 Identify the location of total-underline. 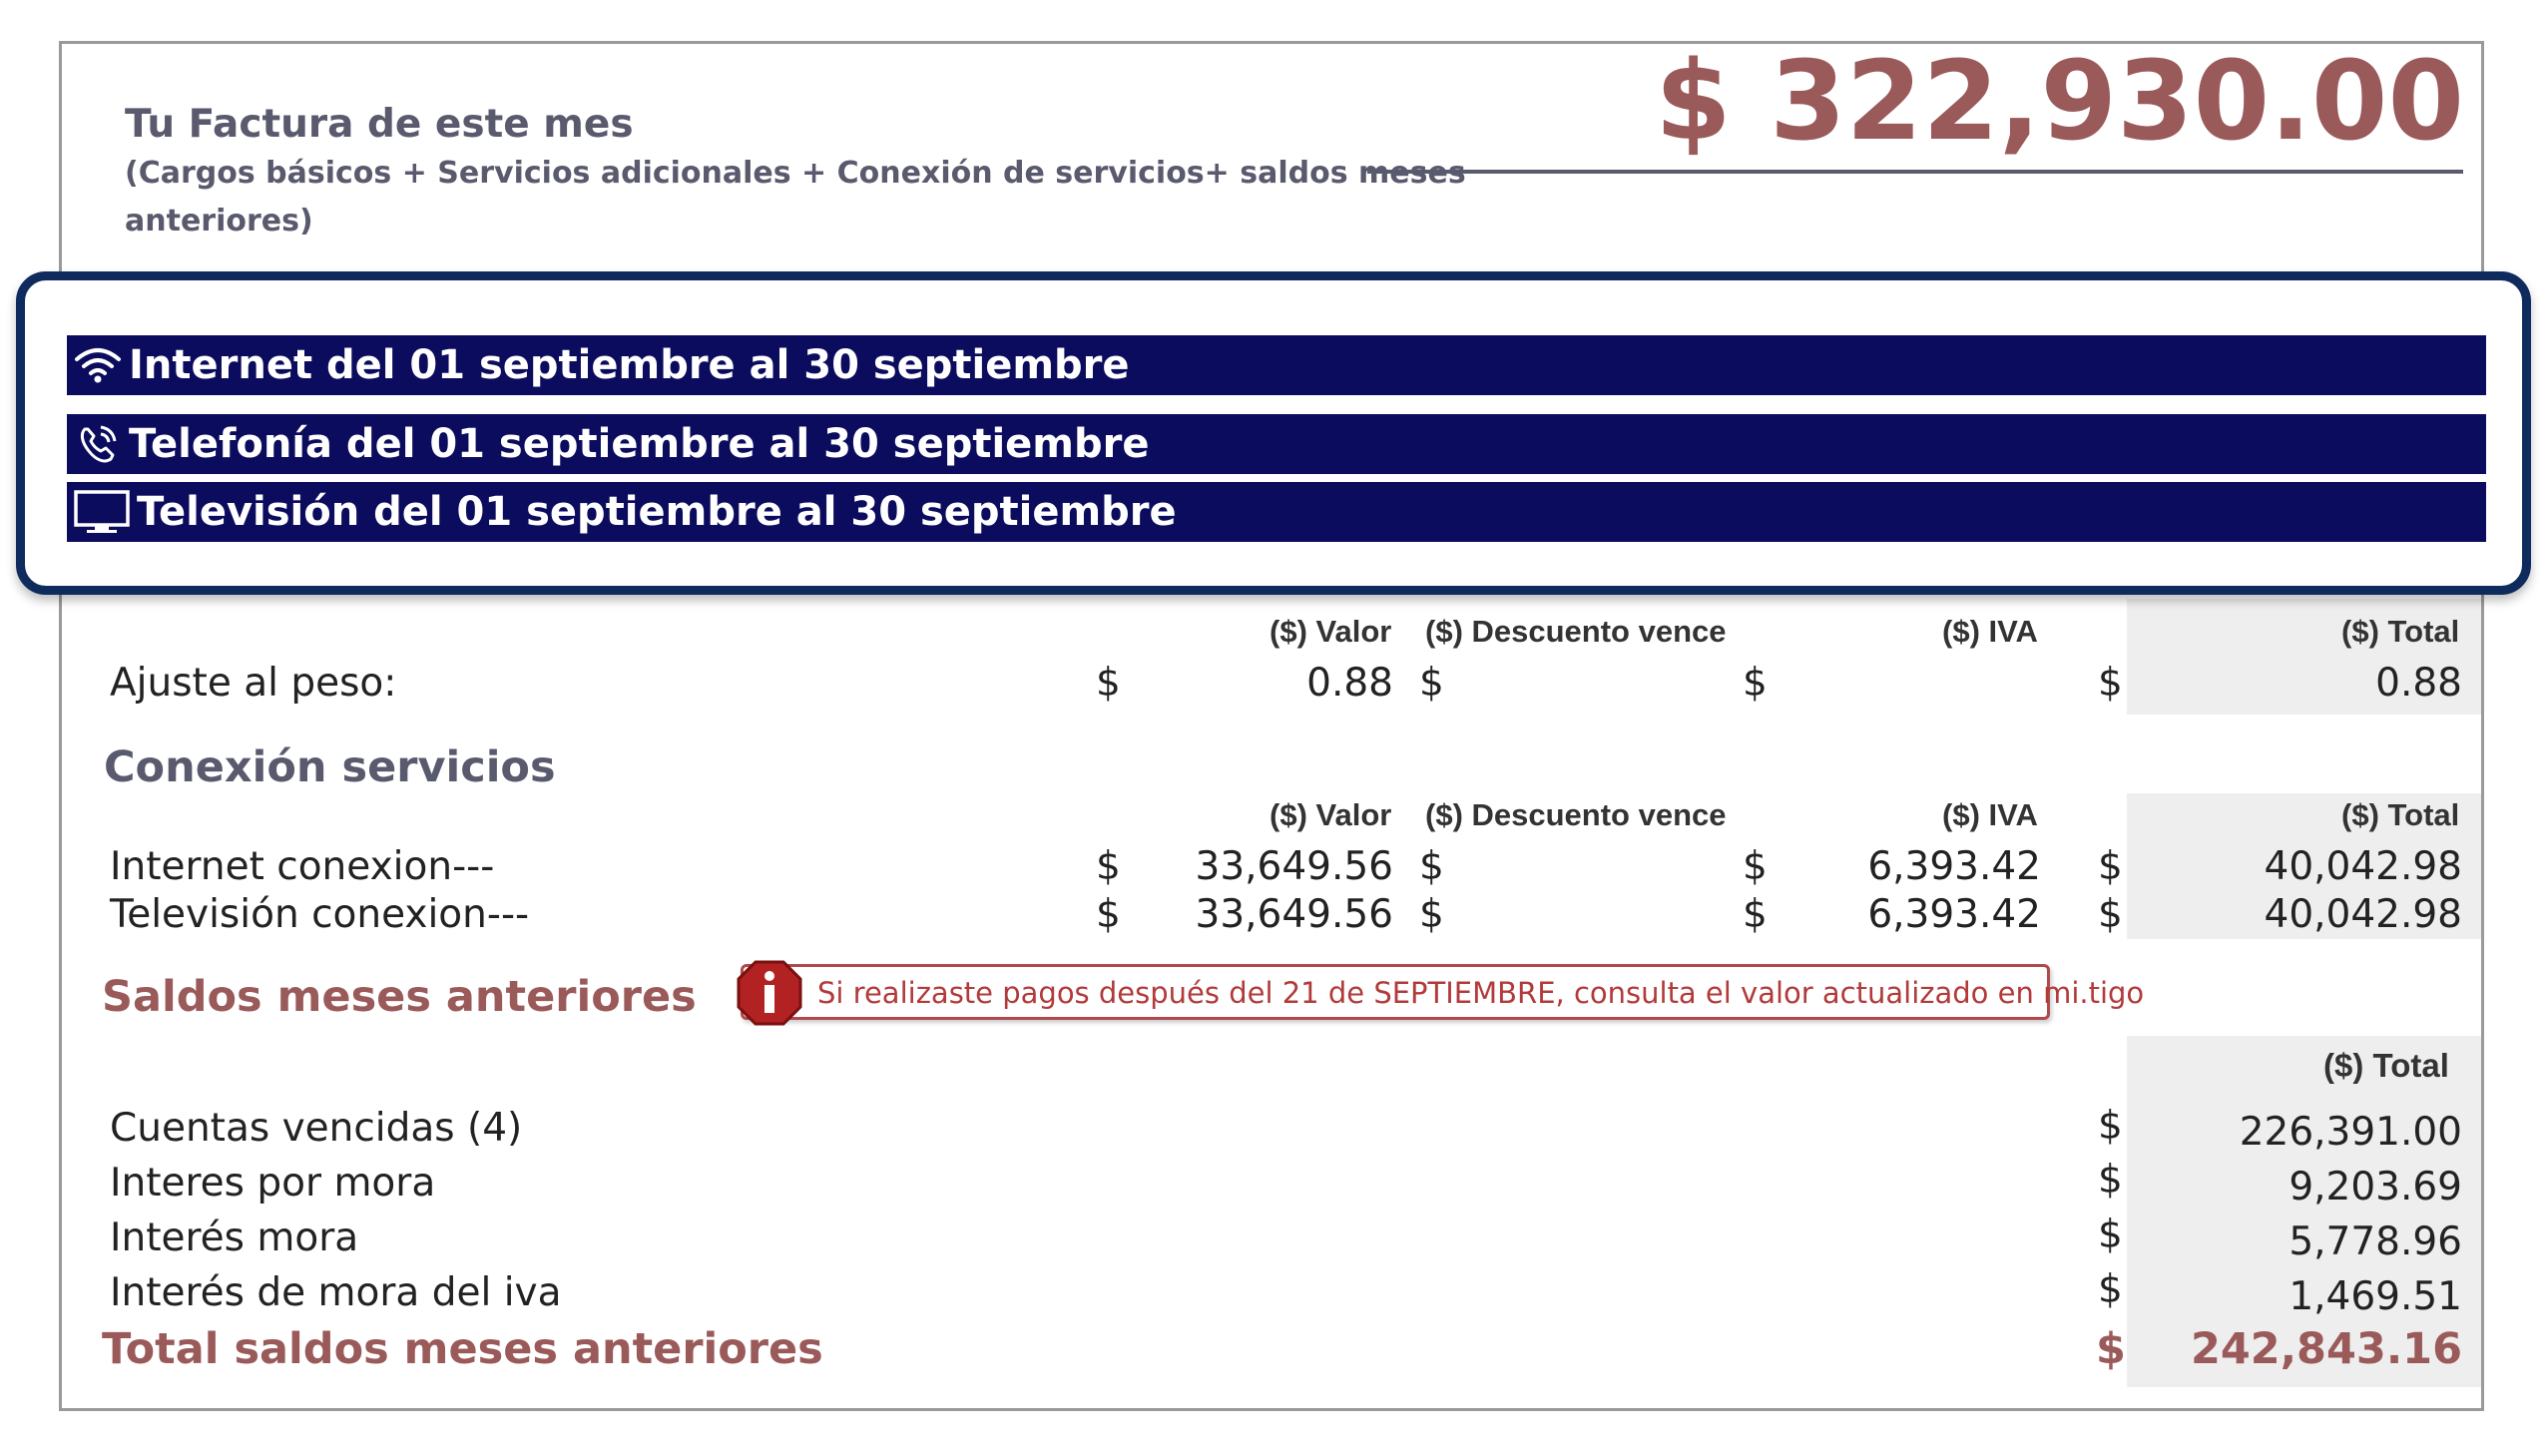
(1915, 172).